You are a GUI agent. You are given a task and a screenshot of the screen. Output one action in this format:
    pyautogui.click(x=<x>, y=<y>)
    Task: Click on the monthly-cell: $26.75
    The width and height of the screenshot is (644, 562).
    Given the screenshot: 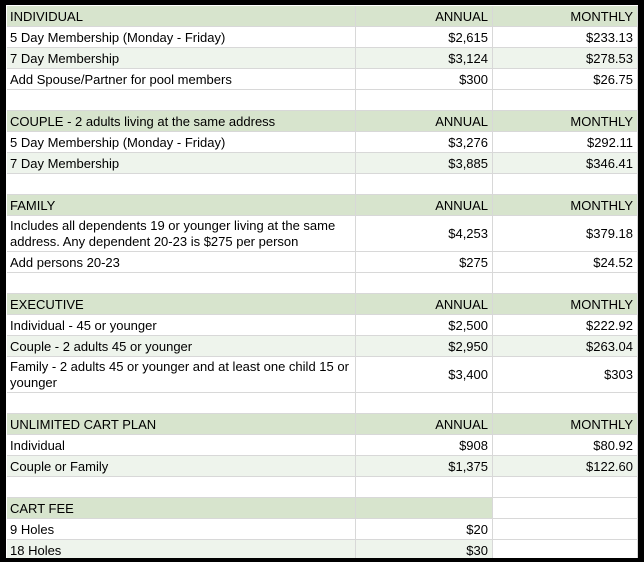 What is the action you would take?
    pyautogui.click(x=565, y=79)
    